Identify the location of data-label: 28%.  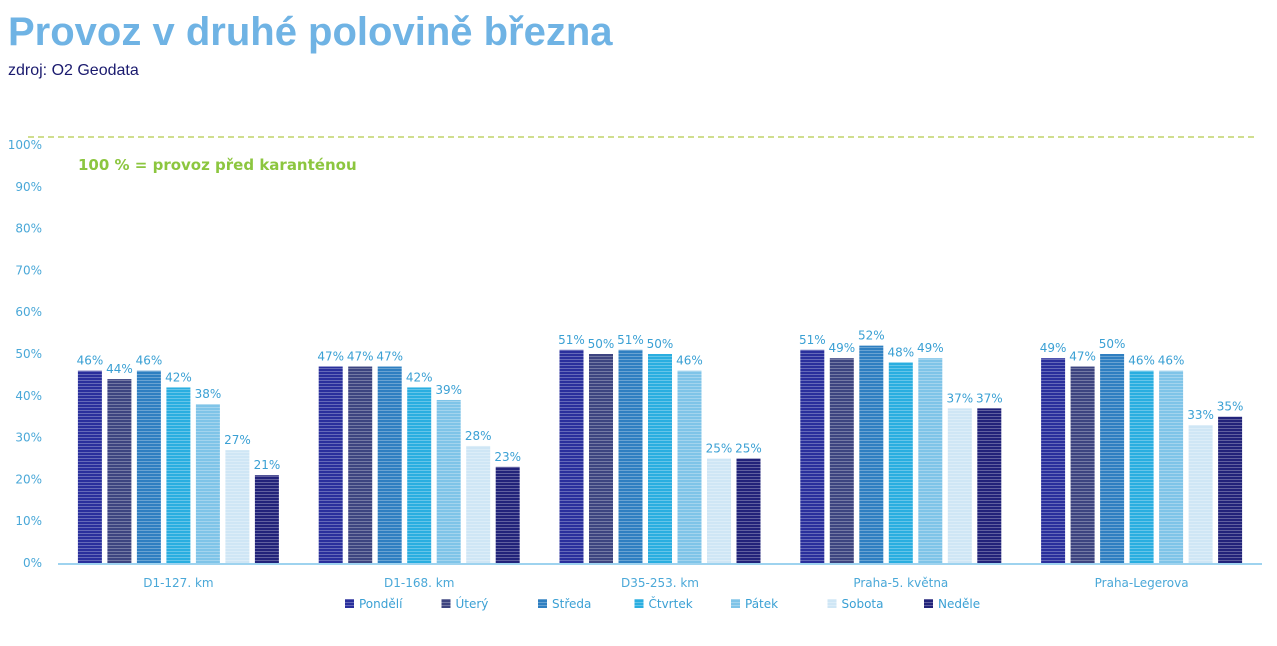
(478, 436).